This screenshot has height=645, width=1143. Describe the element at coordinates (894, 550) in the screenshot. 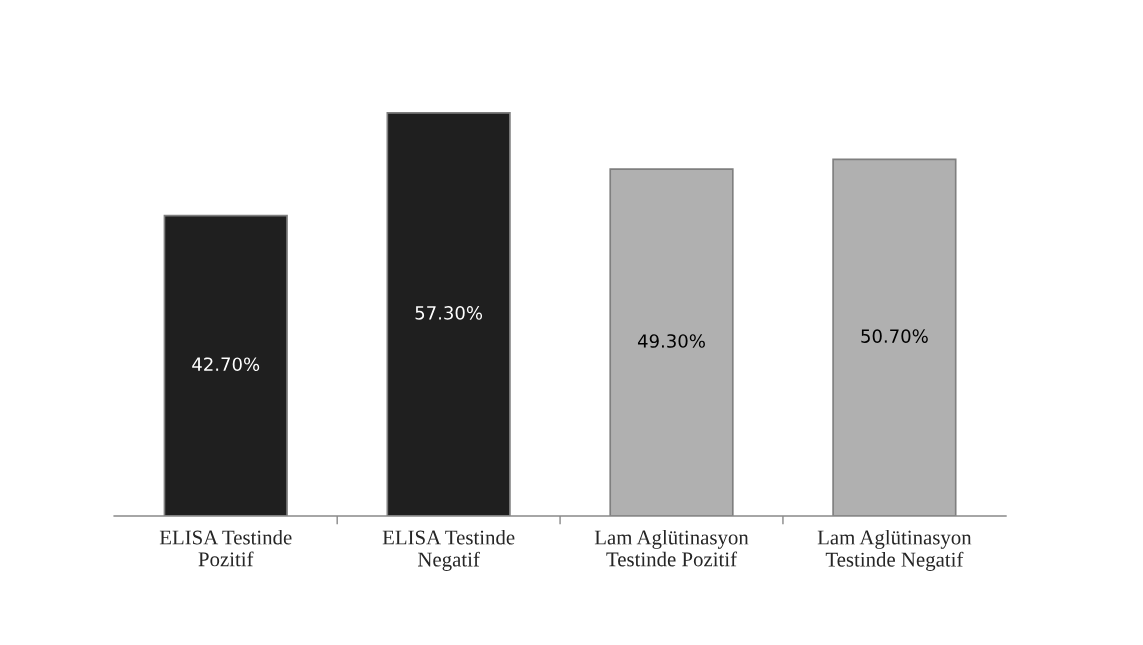

I see `x-tick-label: Lam Aglütinasyon Testinde Negatif` at that location.